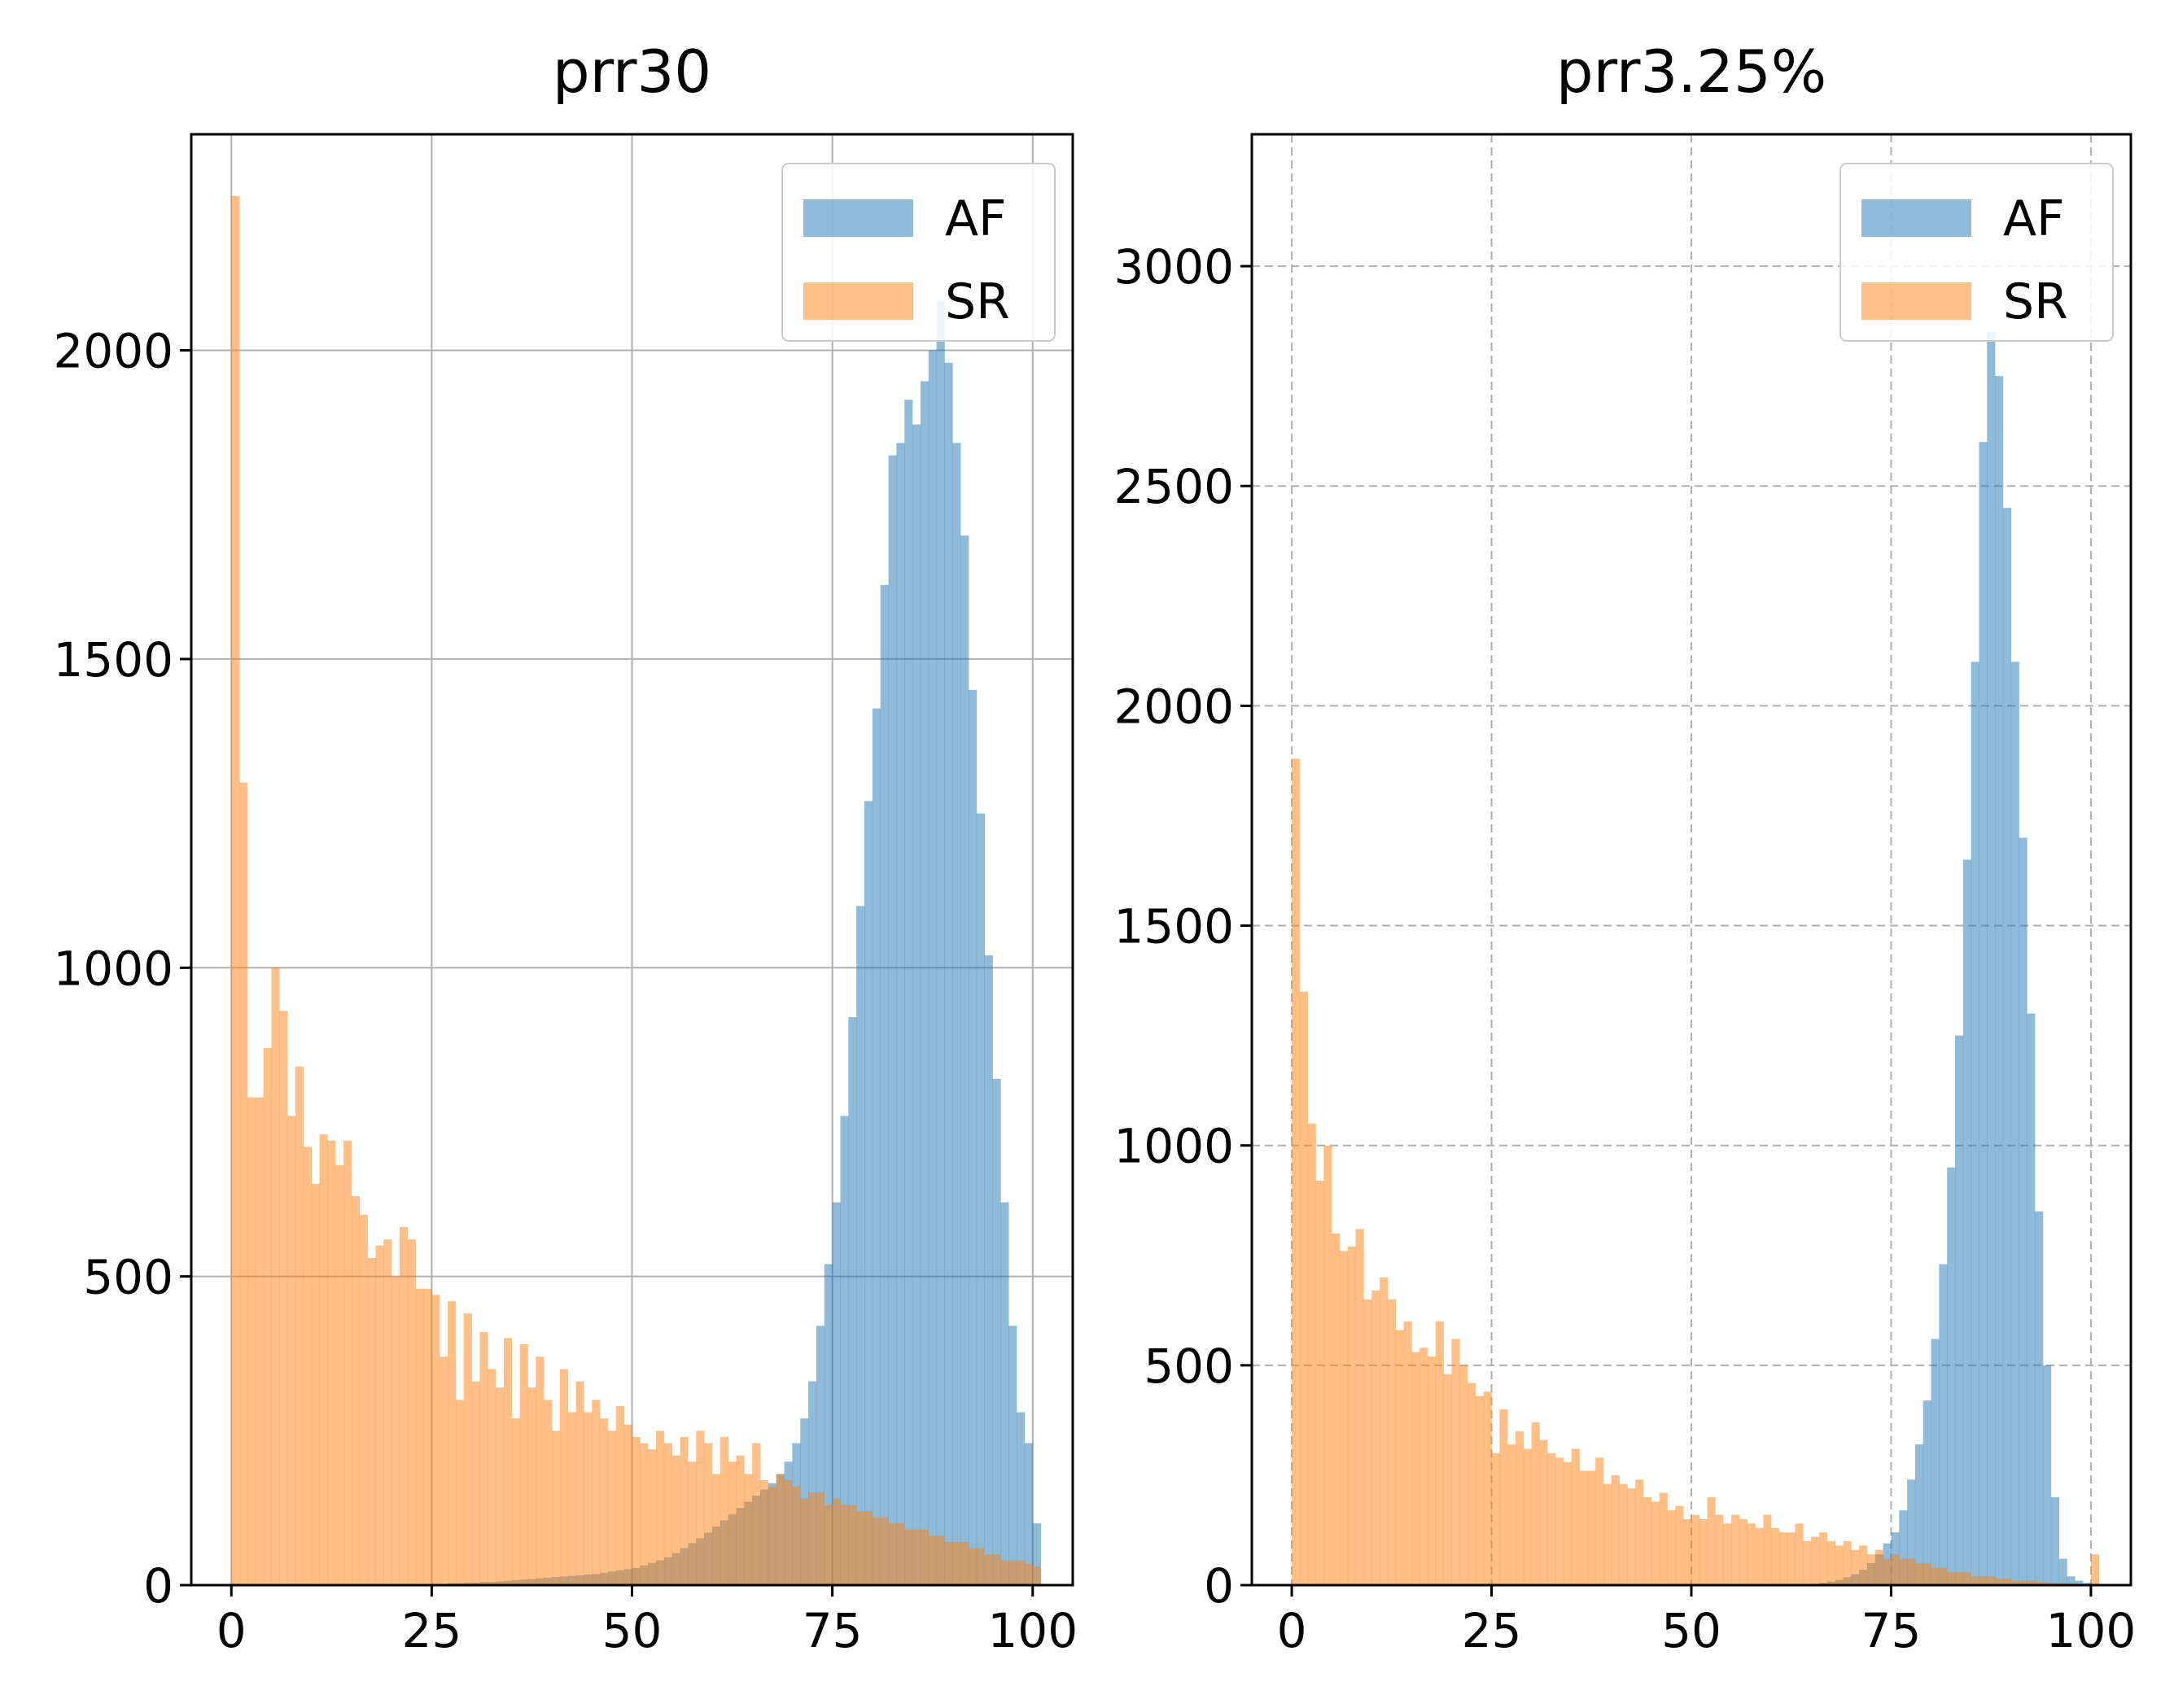  What do you see at coordinates (158, 1586) in the screenshot?
I see `y-tick-label: 0` at bounding box center [158, 1586].